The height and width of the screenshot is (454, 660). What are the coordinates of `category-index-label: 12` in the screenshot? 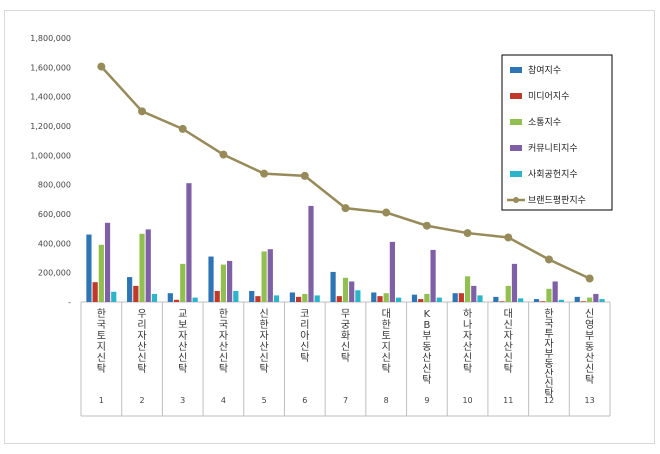 It's located at (549, 400).